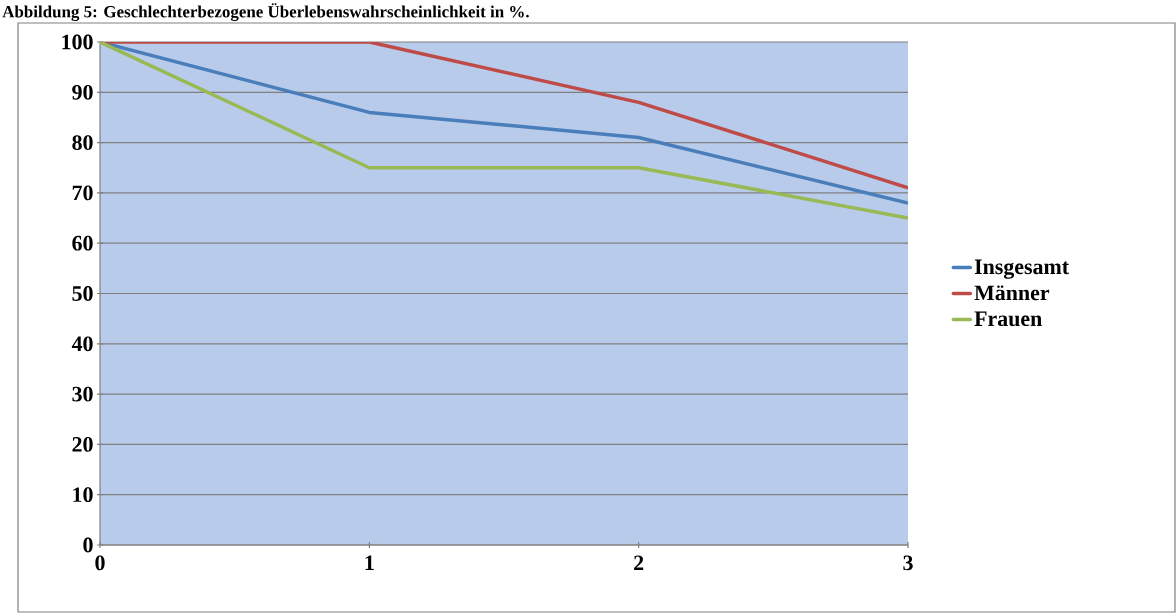 This screenshot has height=613, width=1176. I want to click on x-tick-label: 1, so click(369, 562).